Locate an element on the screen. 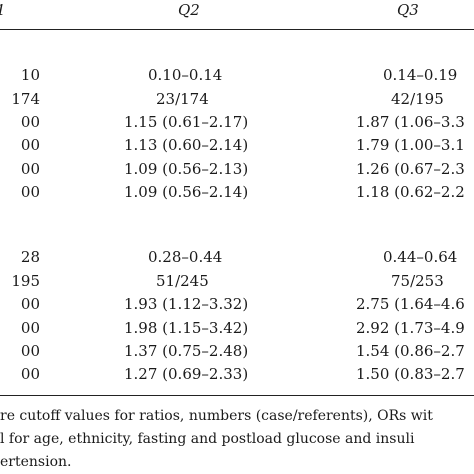  header-q3: Q3 is located at coordinates (408, 10).